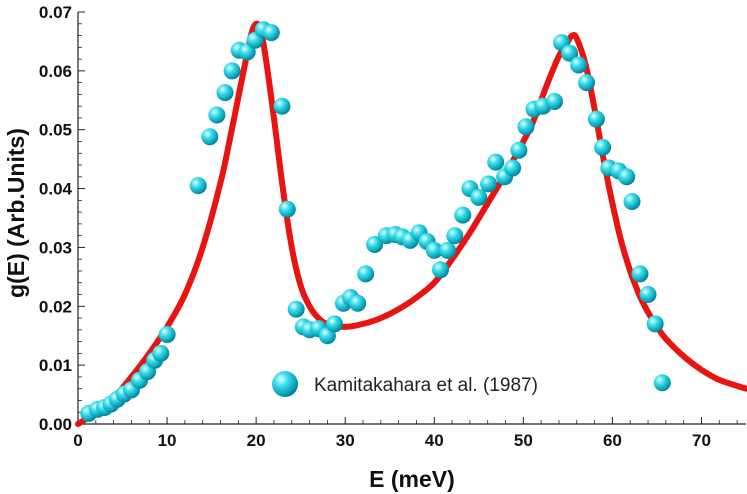  I want to click on y-tick-label: 0.03, so click(55, 247).